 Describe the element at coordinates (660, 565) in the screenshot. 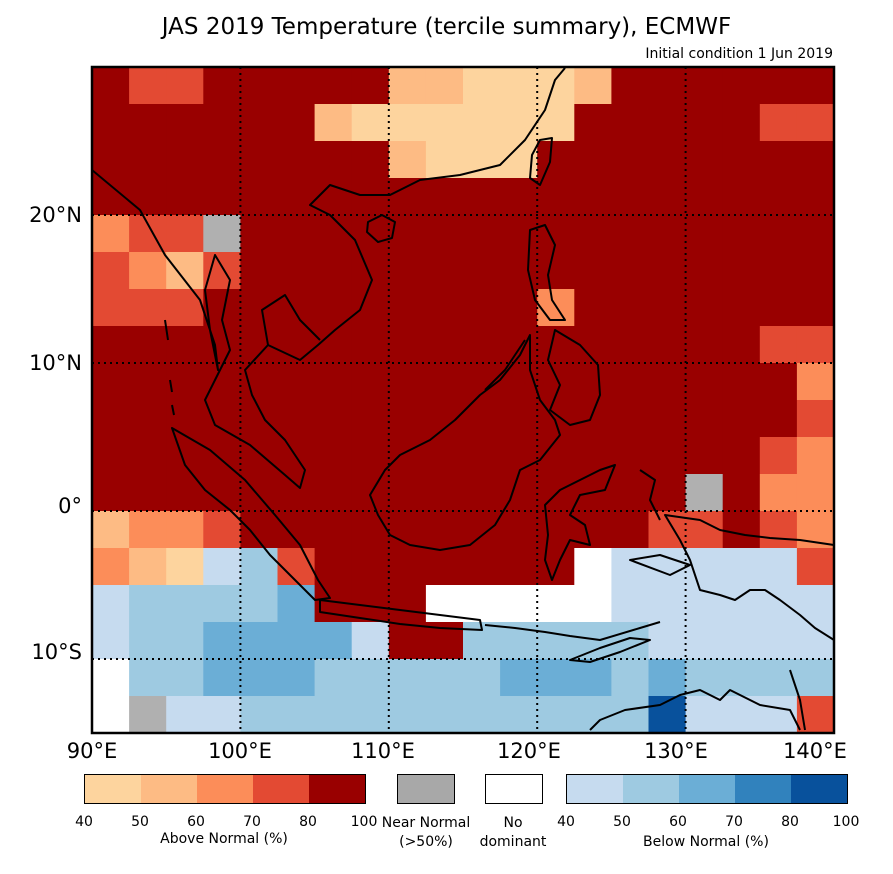

I see `coastline-seram` at that location.